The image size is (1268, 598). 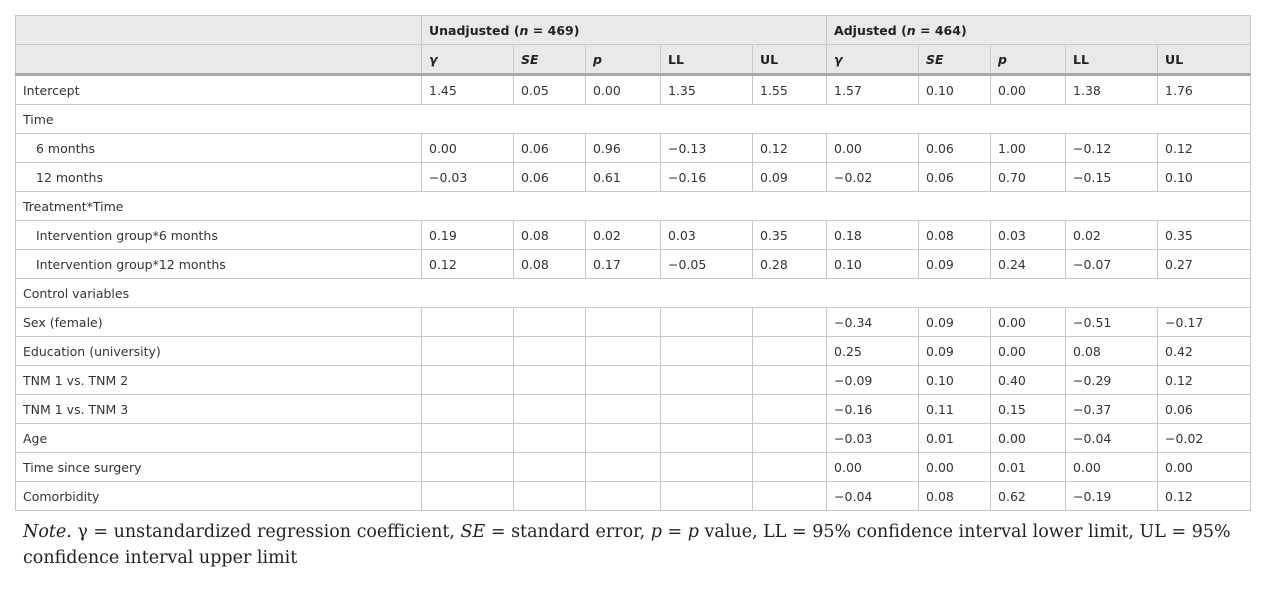 I want to click on value-cell: −0.19, so click(x=1112, y=496).